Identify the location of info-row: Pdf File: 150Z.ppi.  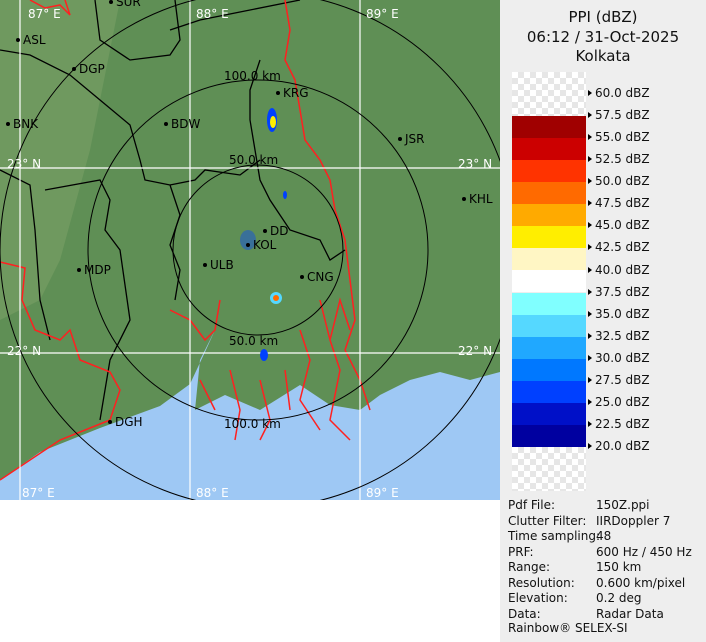
(579, 505).